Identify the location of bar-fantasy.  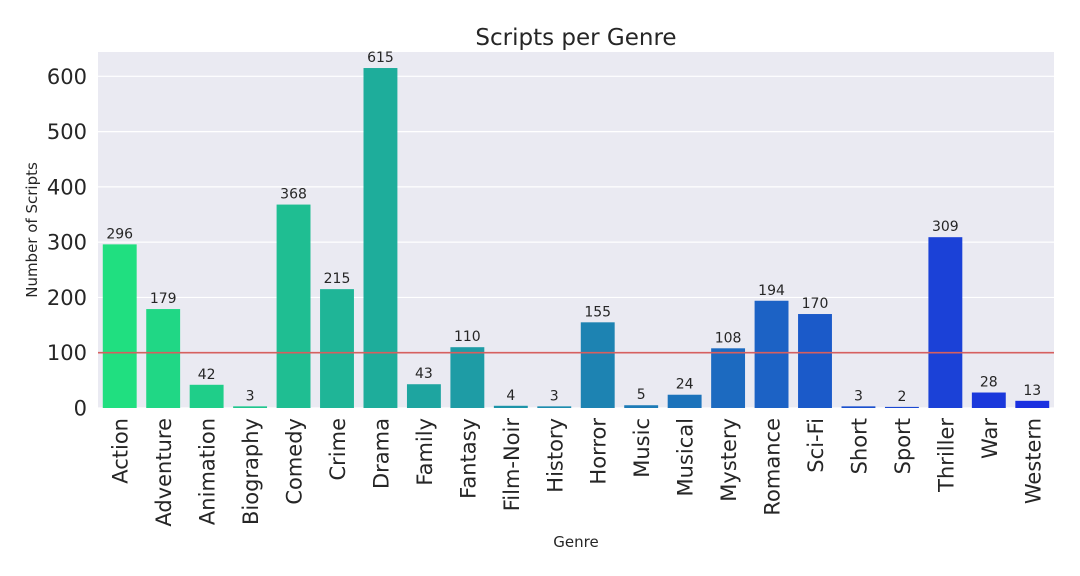
(467, 377).